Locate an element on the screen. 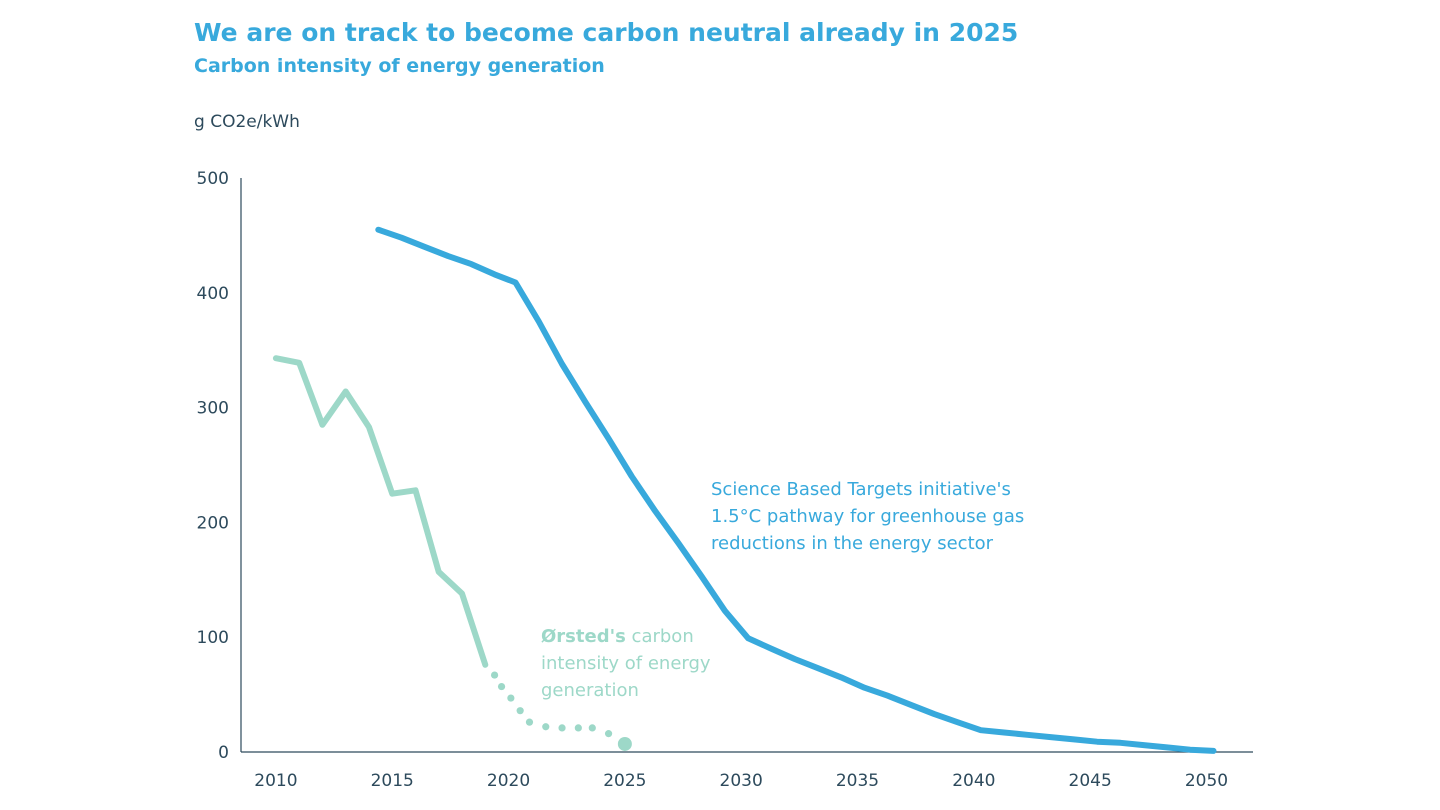  y-tick-label: 400 is located at coordinates (213, 294).